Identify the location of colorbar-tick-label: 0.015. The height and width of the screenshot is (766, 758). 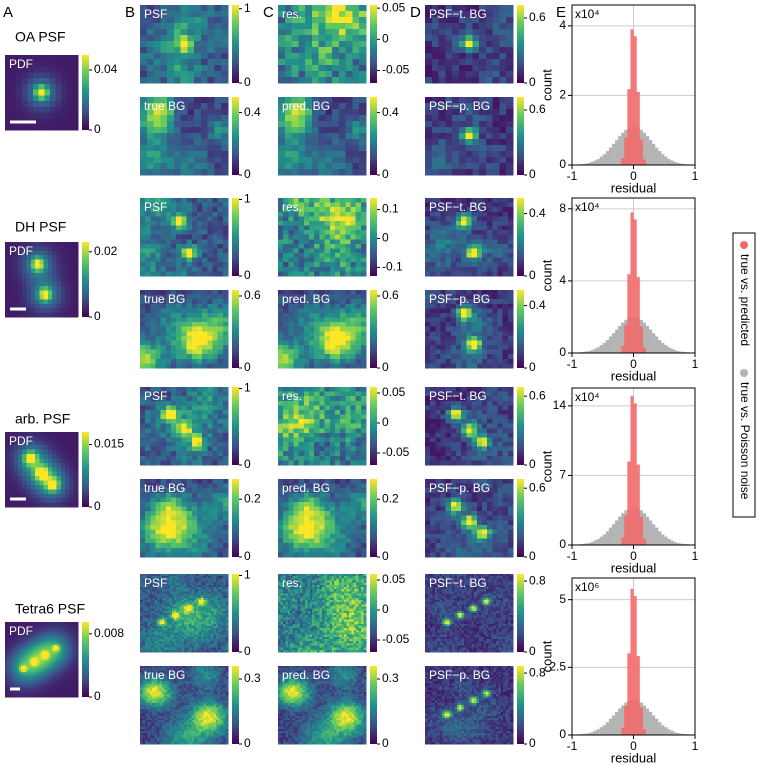
(109, 444).